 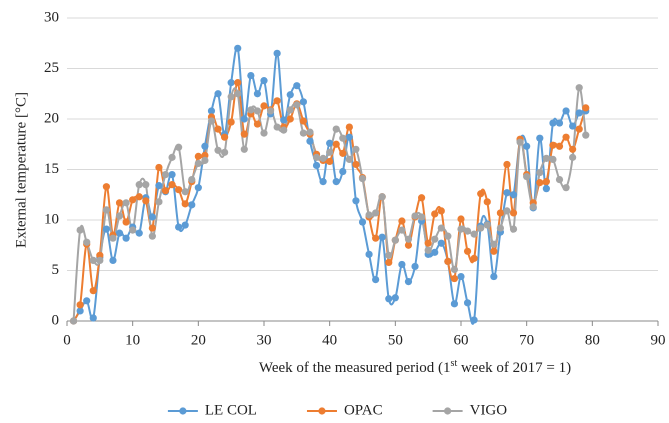 I want to click on y-tick-label: 30, so click(x=51, y=17).